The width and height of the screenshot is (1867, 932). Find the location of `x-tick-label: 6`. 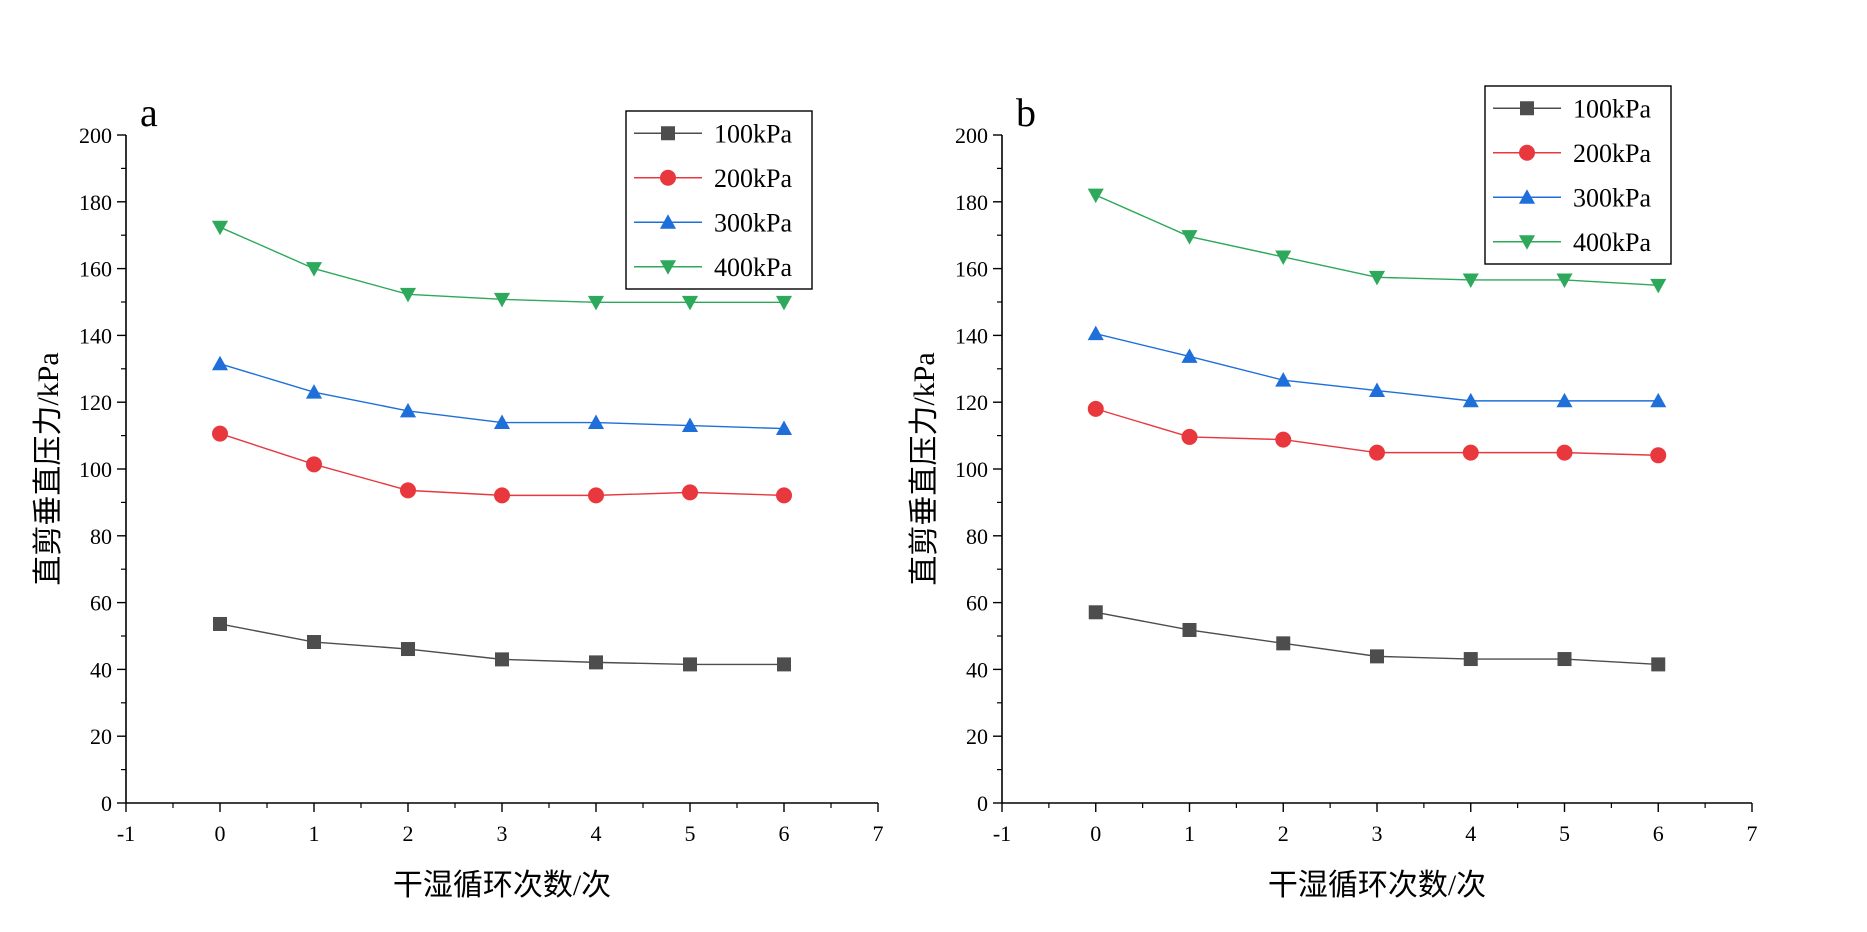

x-tick-label: 6 is located at coordinates (1658, 833).